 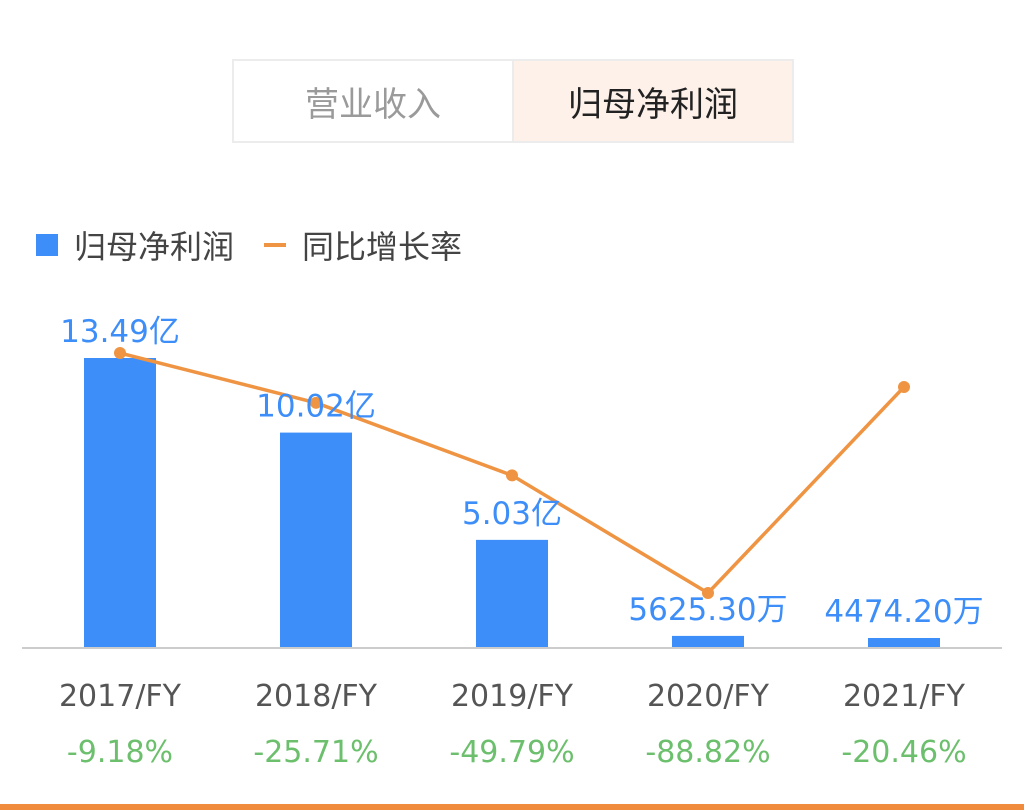 What do you see at coordinates (382, 247) in the screenshot?
I see `legend-label-growth-rate: 同比增长率` at bounding box center [382, 247].